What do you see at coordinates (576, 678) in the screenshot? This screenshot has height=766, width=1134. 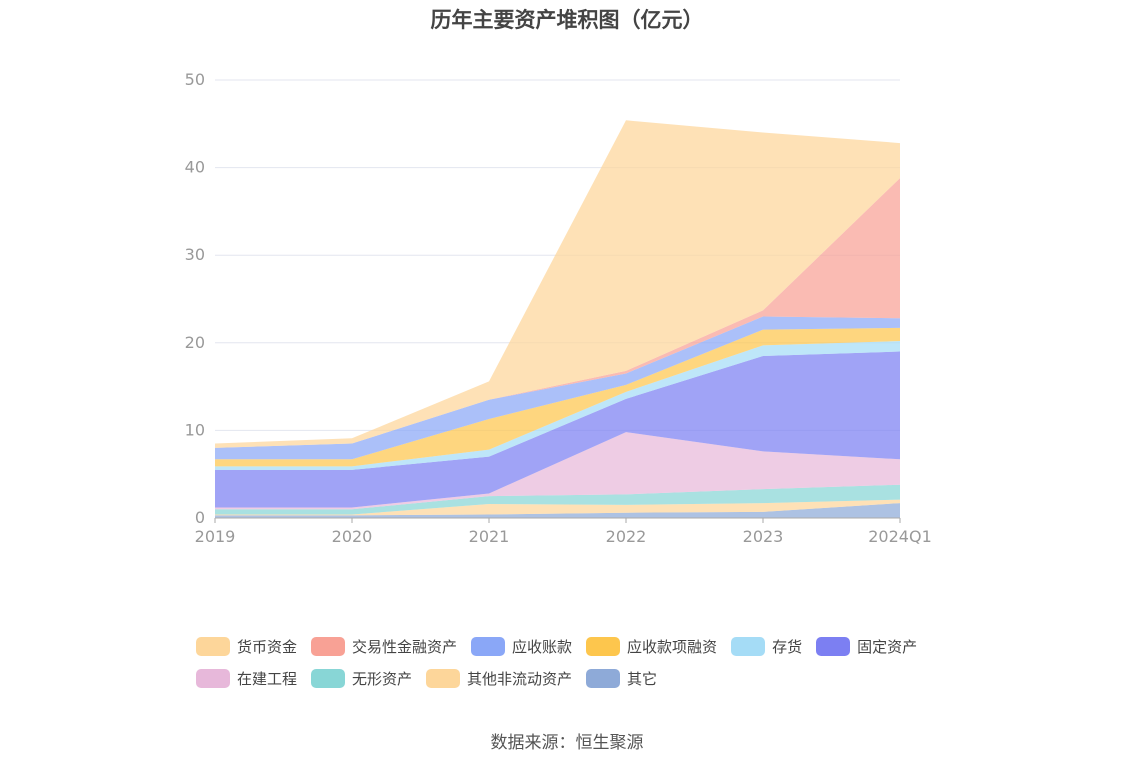 I see `legend-row-2: 在建工程 无形资产 其他非流动资产 其它` at bounding box center [576, 678].